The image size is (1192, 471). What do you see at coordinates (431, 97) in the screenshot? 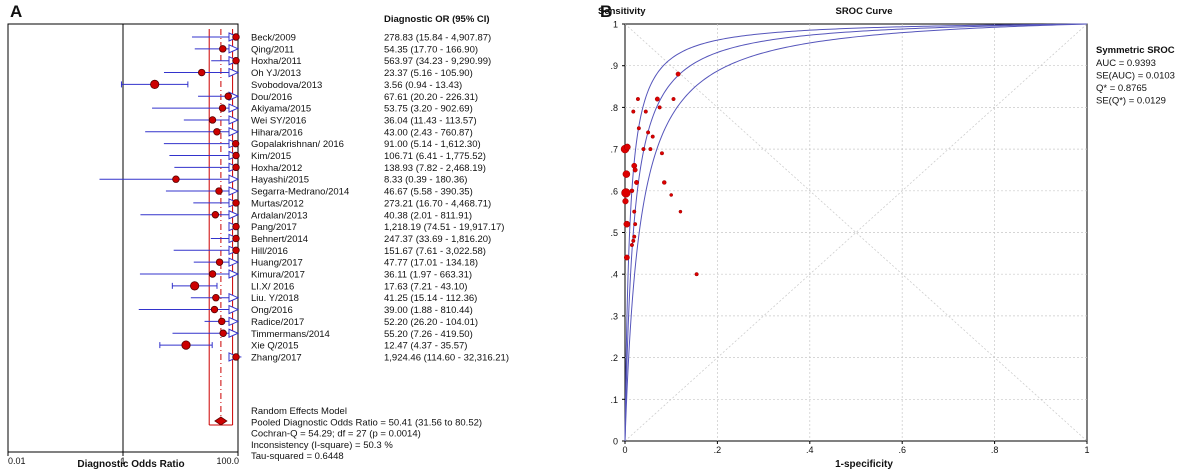
I see `study-ci-value: 67.61 (20.20 - 226.31)` at bounding box center [431, 97].